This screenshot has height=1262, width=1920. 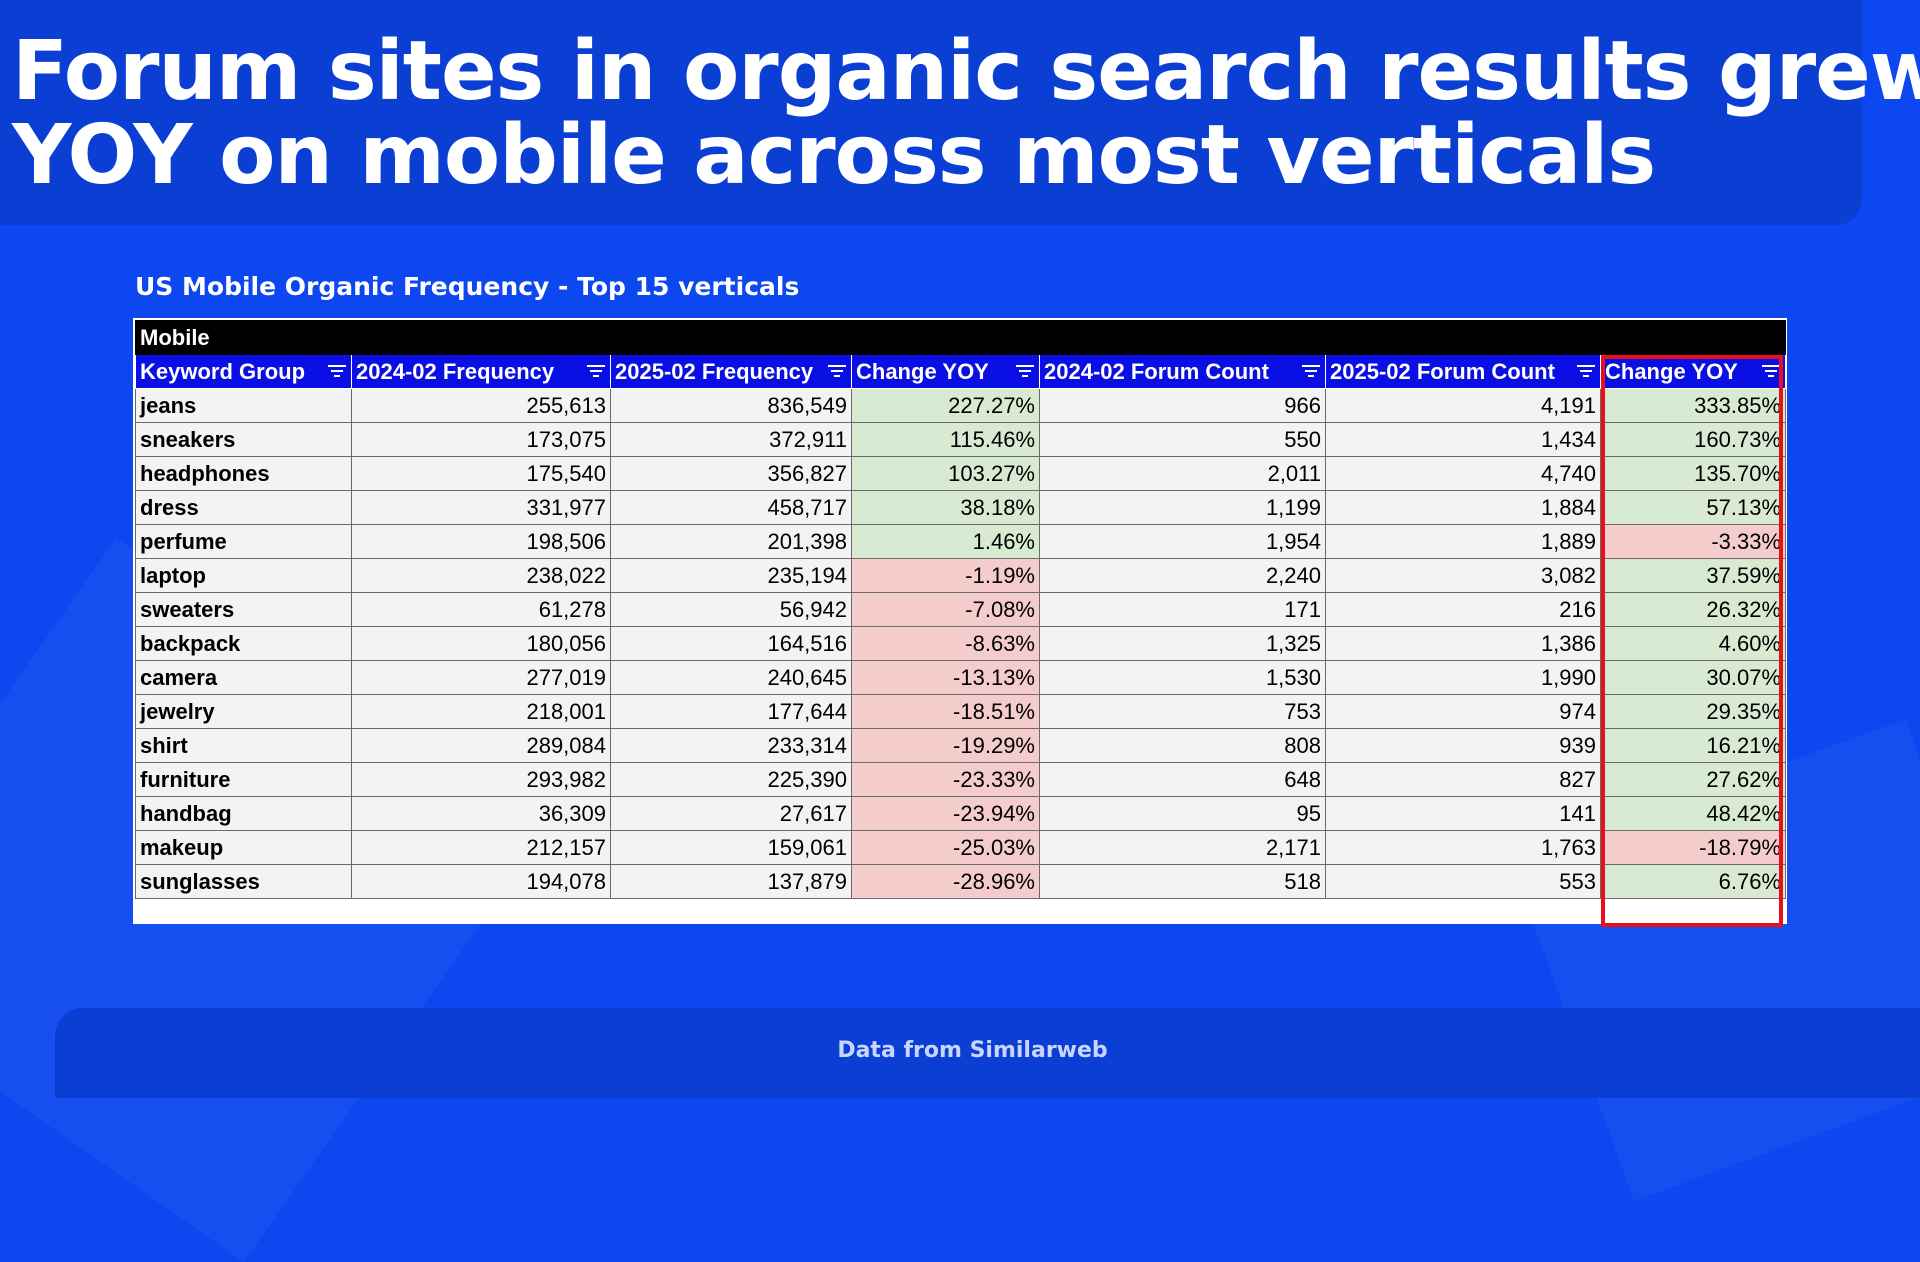 What do you see at coordinates (731, 643) in the screenshot?
I see `table-cell: 164,516` at bounding box center [731, 643].